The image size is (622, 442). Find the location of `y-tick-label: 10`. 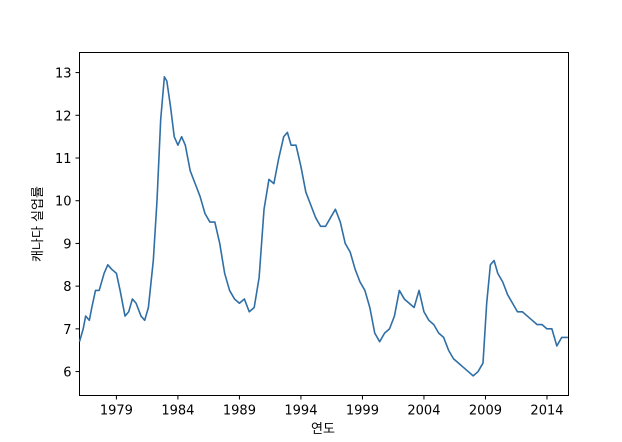

y-tick-label: 10 is located at coordinates (63, 202).